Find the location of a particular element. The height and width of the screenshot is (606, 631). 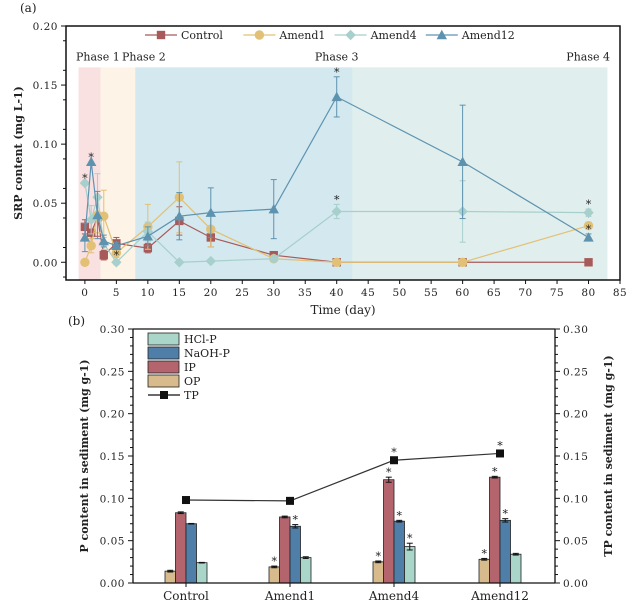

x-tick-label: 5 is located at coordinates (116, 293).